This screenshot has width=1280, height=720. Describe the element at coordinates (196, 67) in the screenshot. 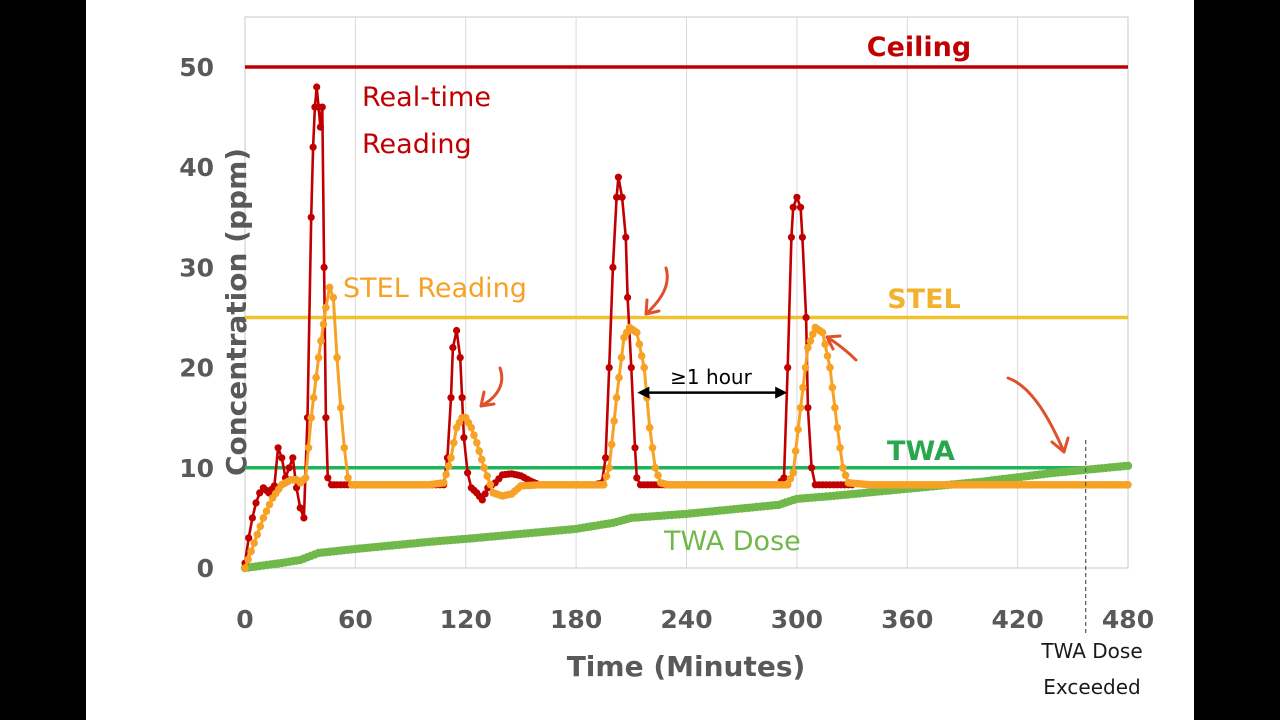

I see `y-tick-label: 50` at that location.